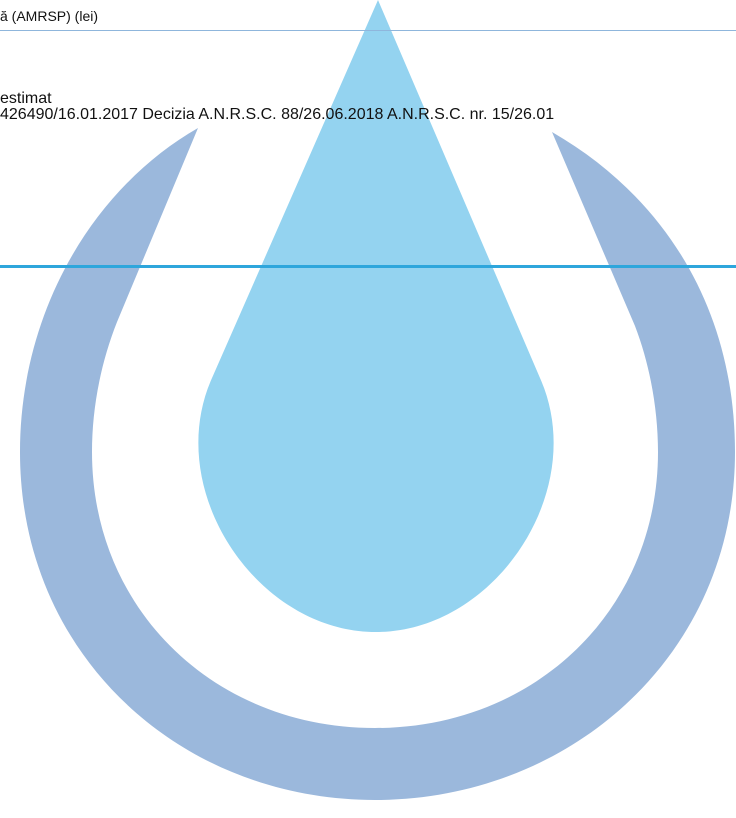 The width and height of the screenshot is (736, 818). I want to click on estimat-label: estimat, so click(26, 98).